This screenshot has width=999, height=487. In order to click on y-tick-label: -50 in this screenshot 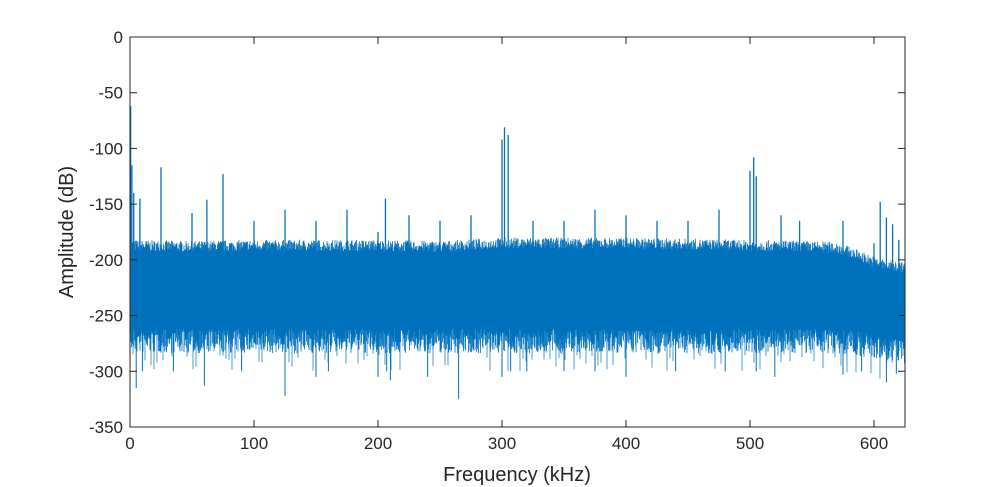, I will do `click(110, 93)`.